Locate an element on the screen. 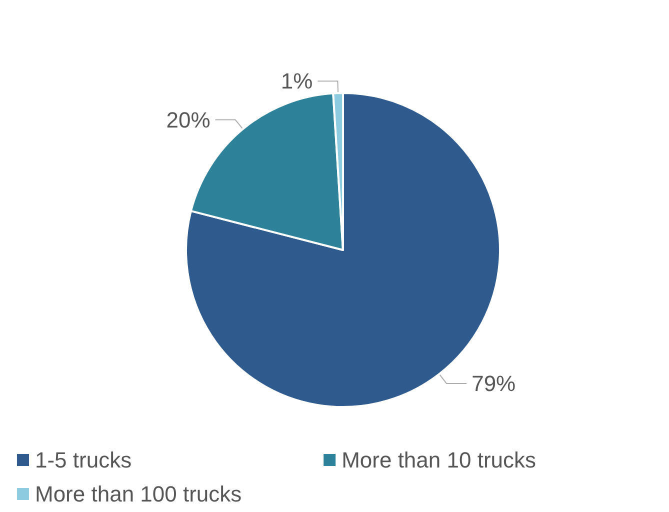 Image resolution: width=669 pixels, height=512 pixels. data-label: 20% is located at coordinates (188, 119).